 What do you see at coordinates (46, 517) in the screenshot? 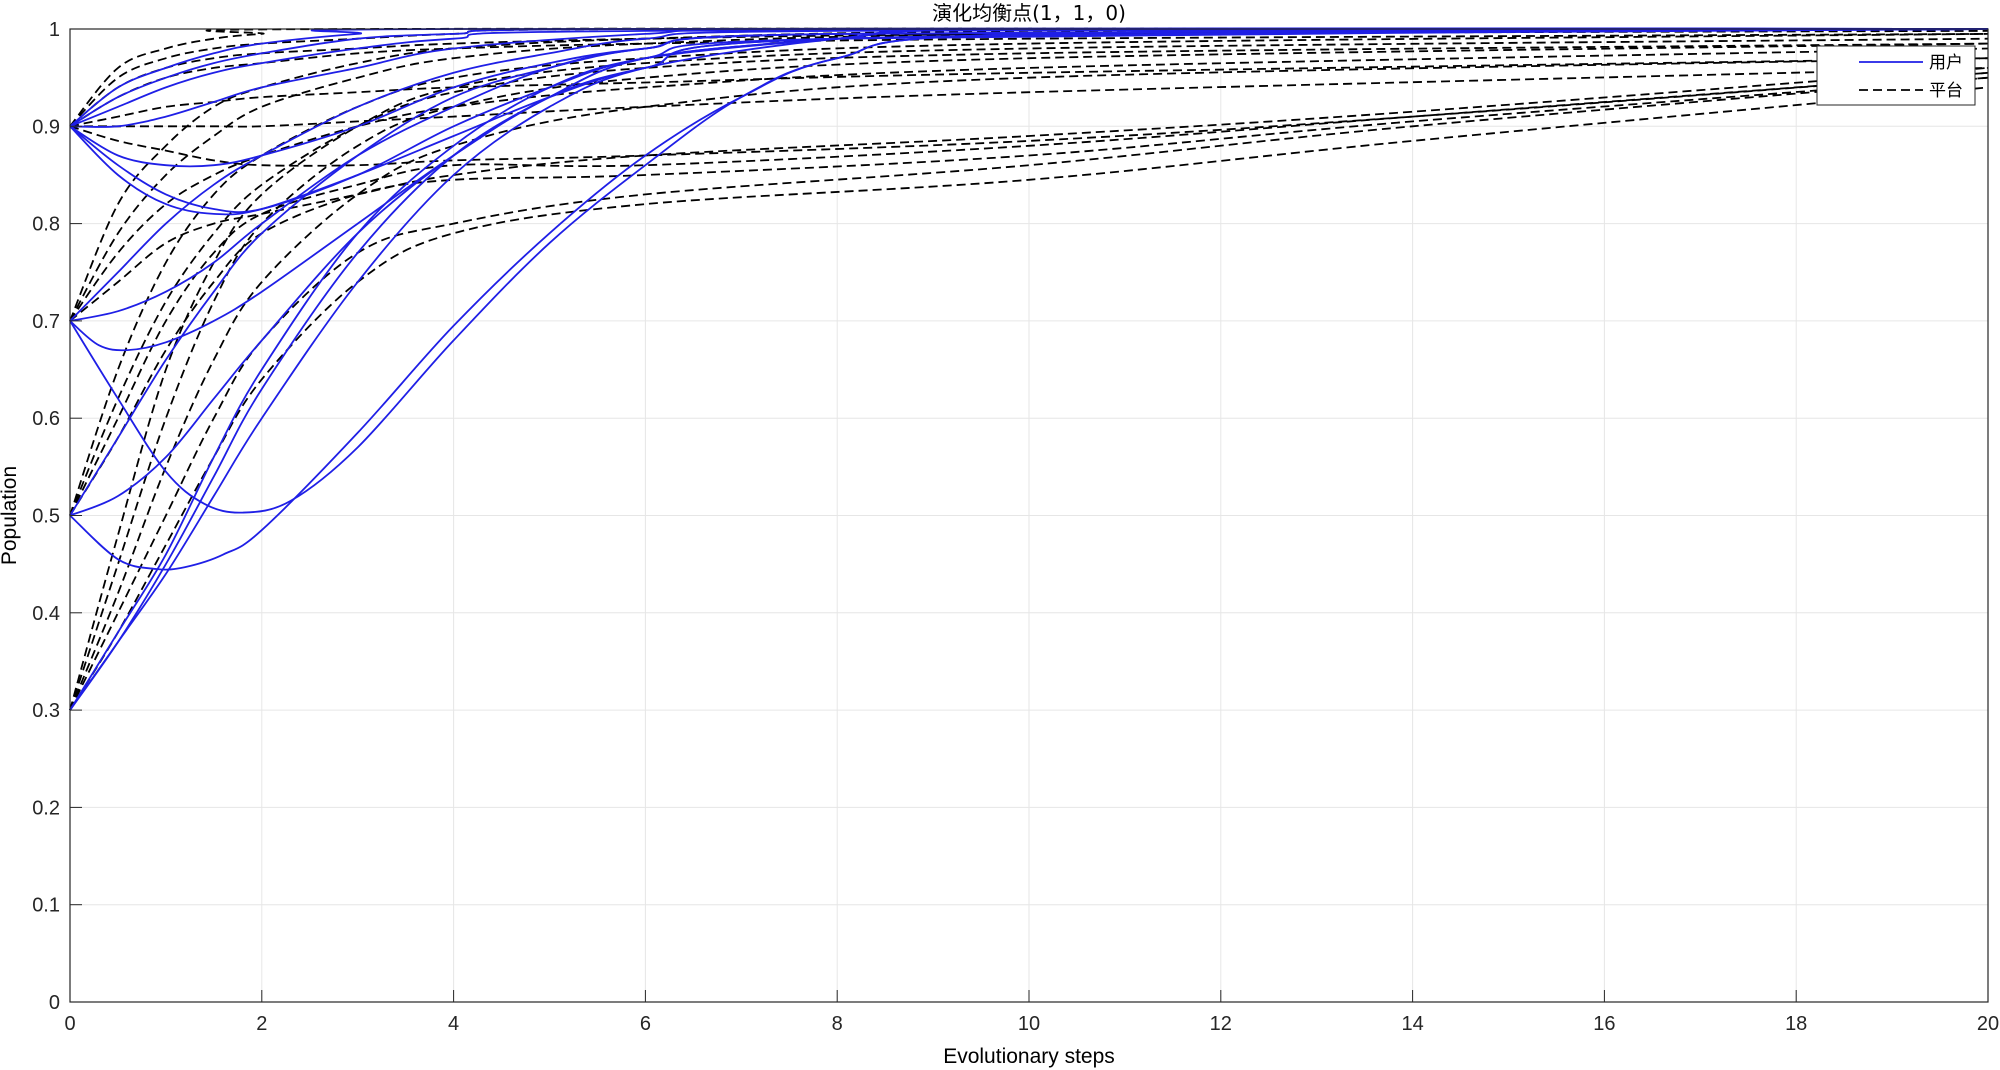
I see `y-tick-label: 0.5` at bounding box center [46, 517].